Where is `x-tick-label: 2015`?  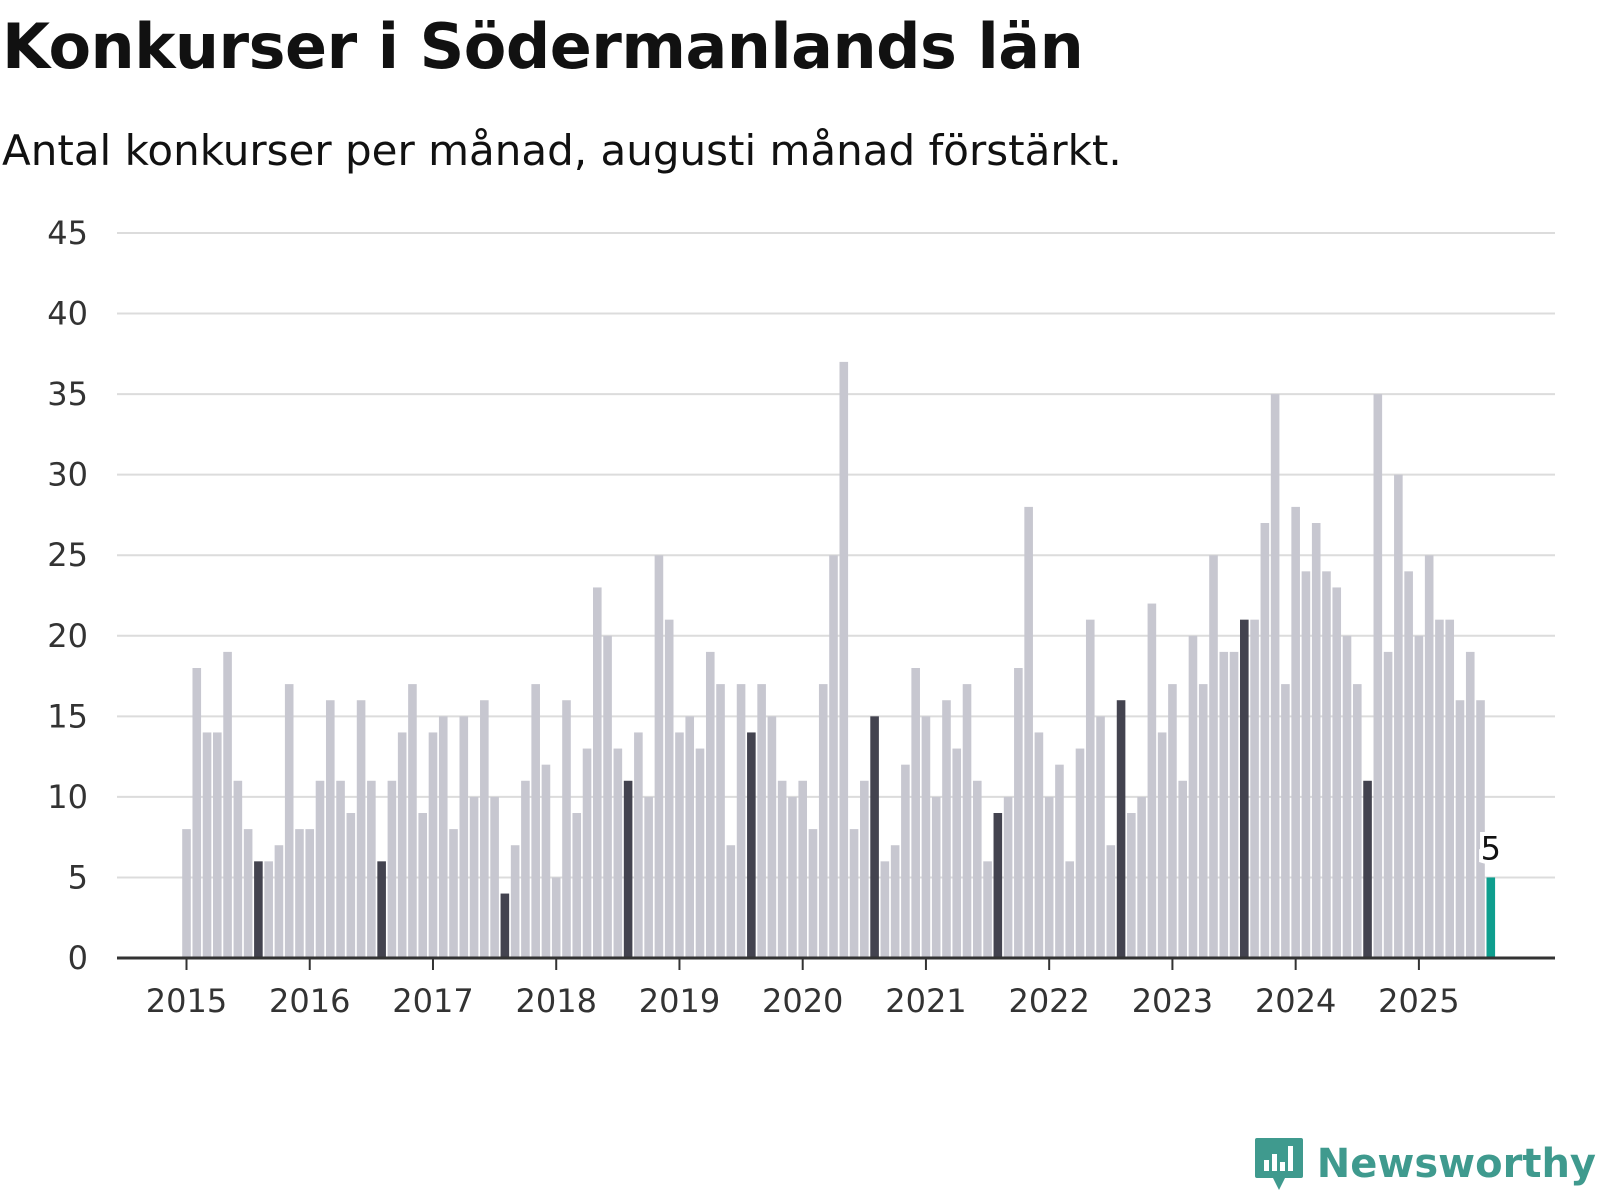
x-tick-label: 2015 is located at coordinates (186, 1001).